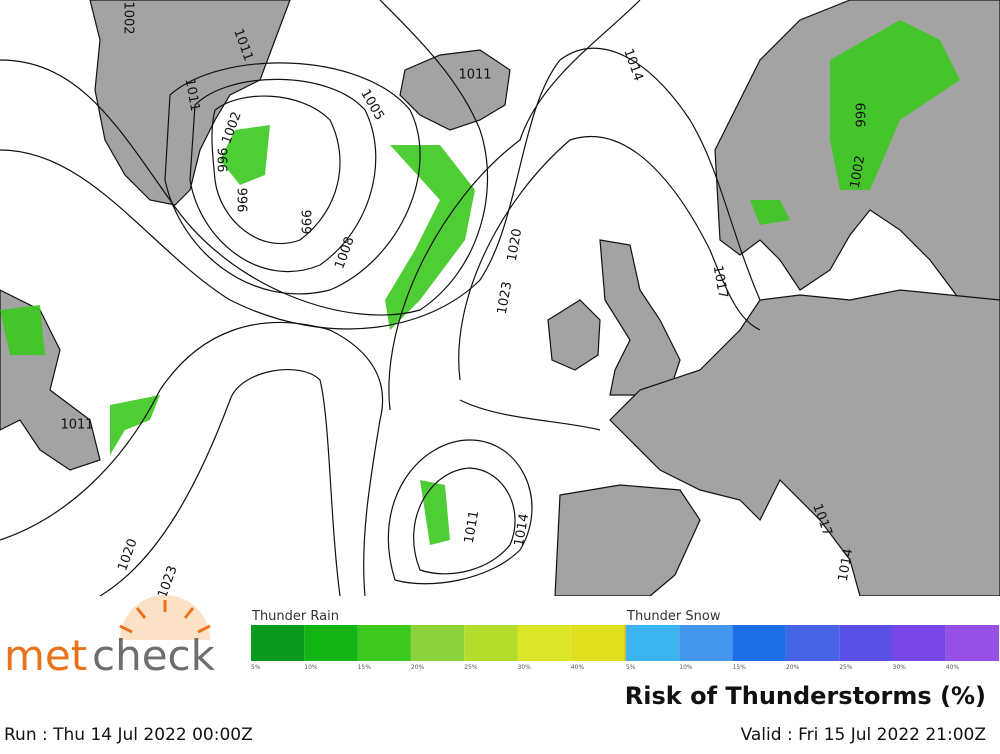 The height and width of the screenshot is (754, 1000). I want to click on isobar-label: 1020, so click(515, 244).